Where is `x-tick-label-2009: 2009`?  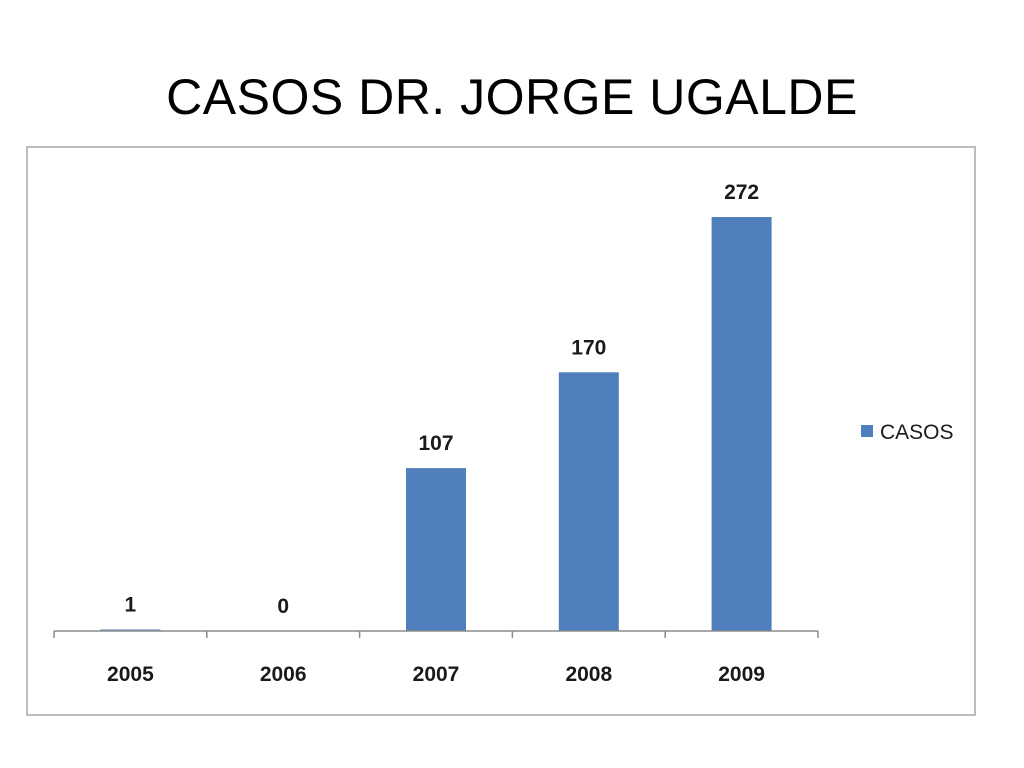 x-tick-label-2009: 2009 is located at coordinates (741, 674).